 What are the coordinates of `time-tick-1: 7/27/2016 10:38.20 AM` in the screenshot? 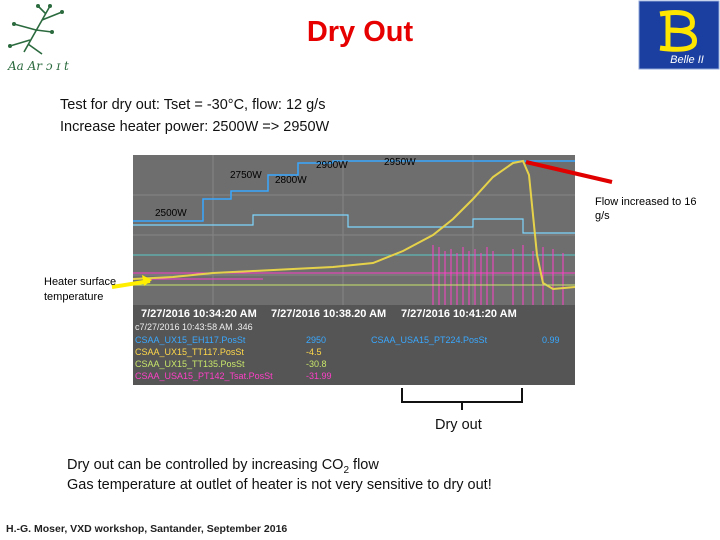 It's located at (328, 314).